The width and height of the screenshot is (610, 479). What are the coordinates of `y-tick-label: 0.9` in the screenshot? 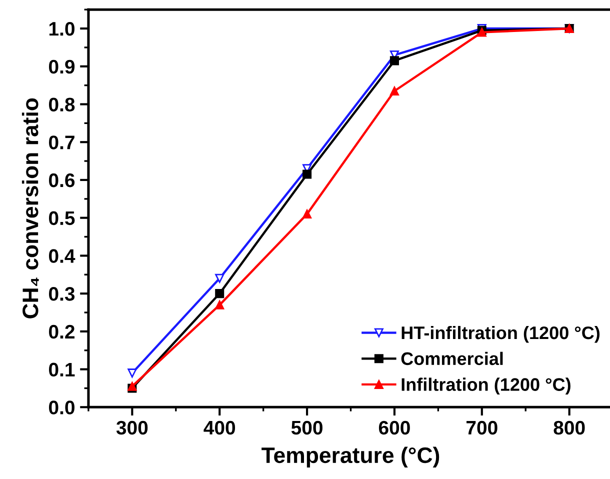 It's located at (61, 67).